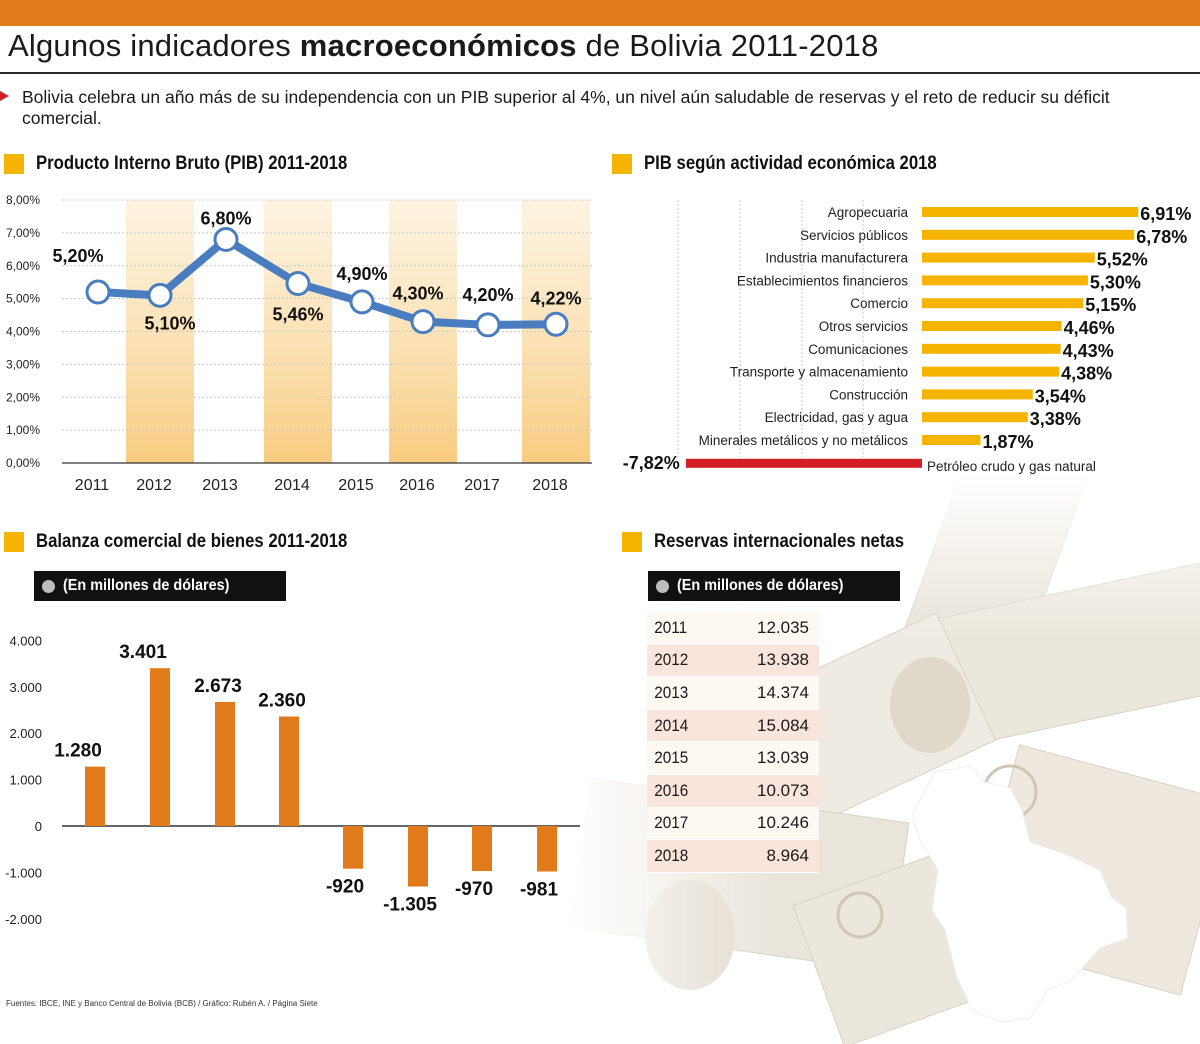 The image size is (1200, 1044). What do you see at coordinates (727, 45) in the screenshot?
I see `title-post: de Bolivia 2011-2018` at bounding box center [727, 45].